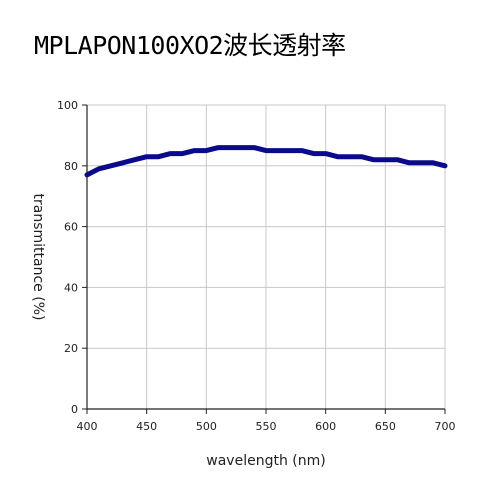  I want to click on y-tick-label: 0, so click(74, 409).